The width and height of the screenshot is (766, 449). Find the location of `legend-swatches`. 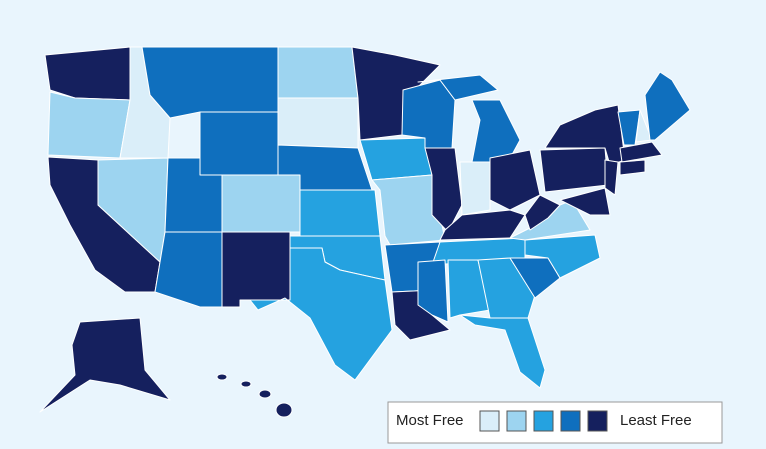

legend-swatches is located at coordinates (543, 421).